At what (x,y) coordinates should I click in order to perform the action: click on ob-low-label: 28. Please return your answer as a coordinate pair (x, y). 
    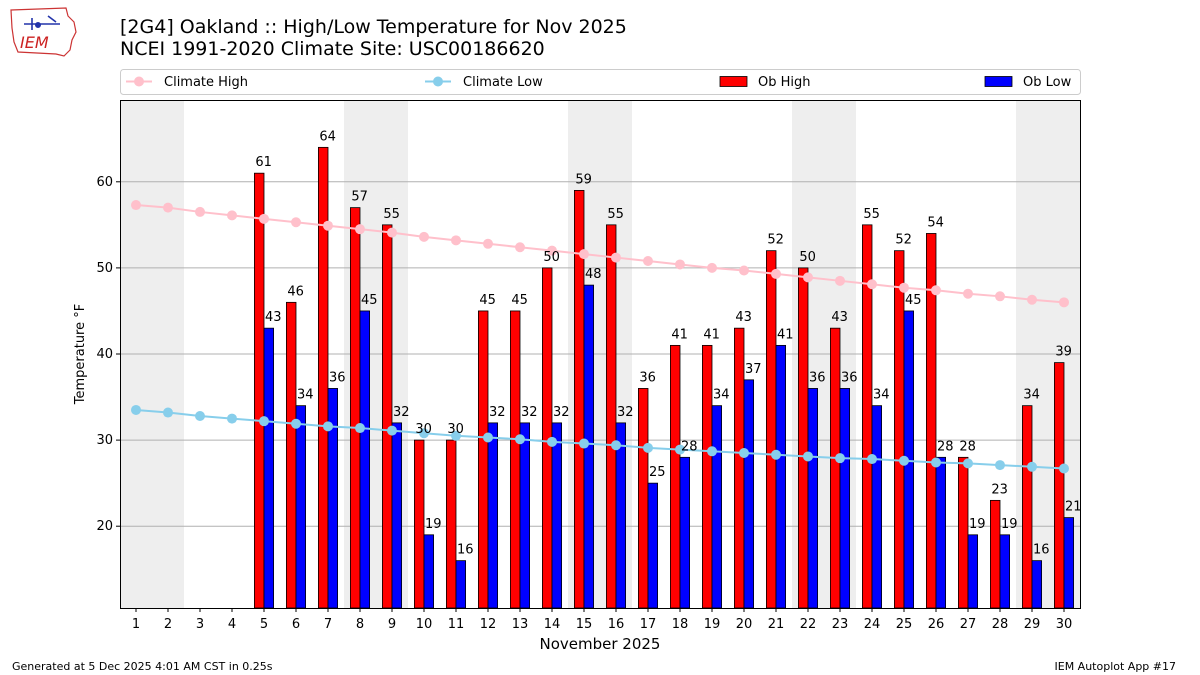
    Looking at the image, I should click on (689, 446).